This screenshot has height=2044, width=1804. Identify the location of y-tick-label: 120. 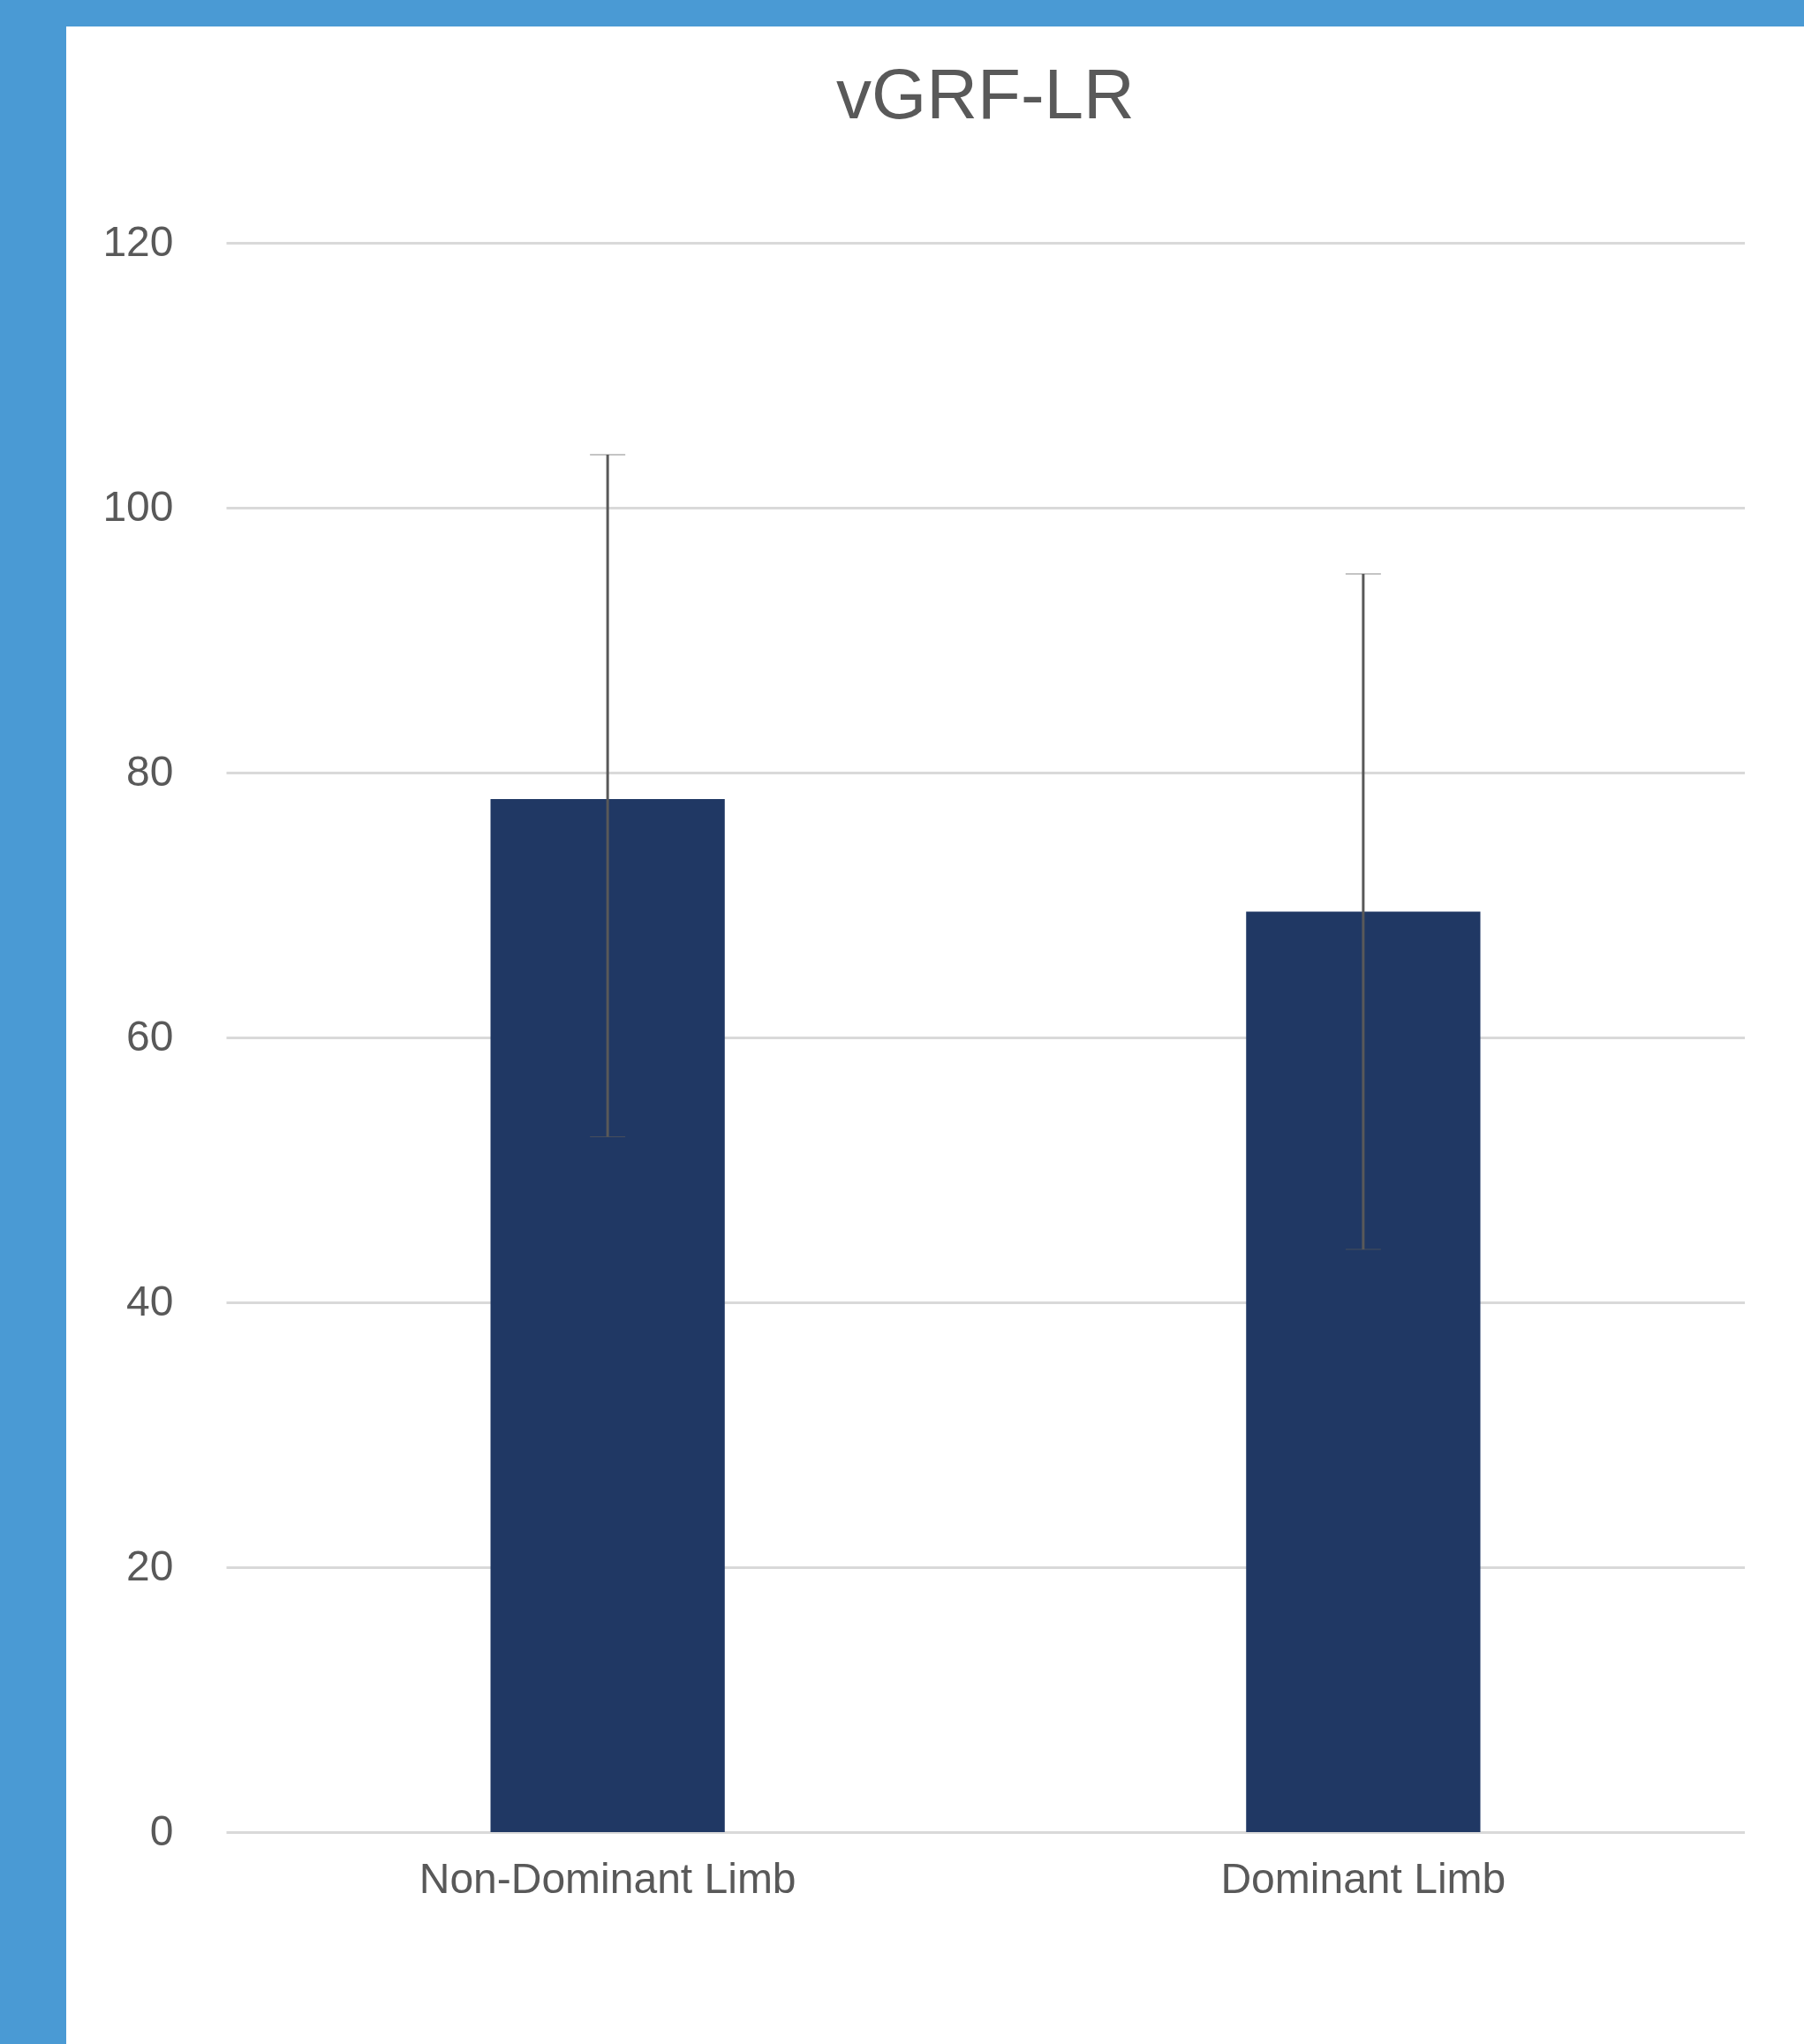
(138, 241).